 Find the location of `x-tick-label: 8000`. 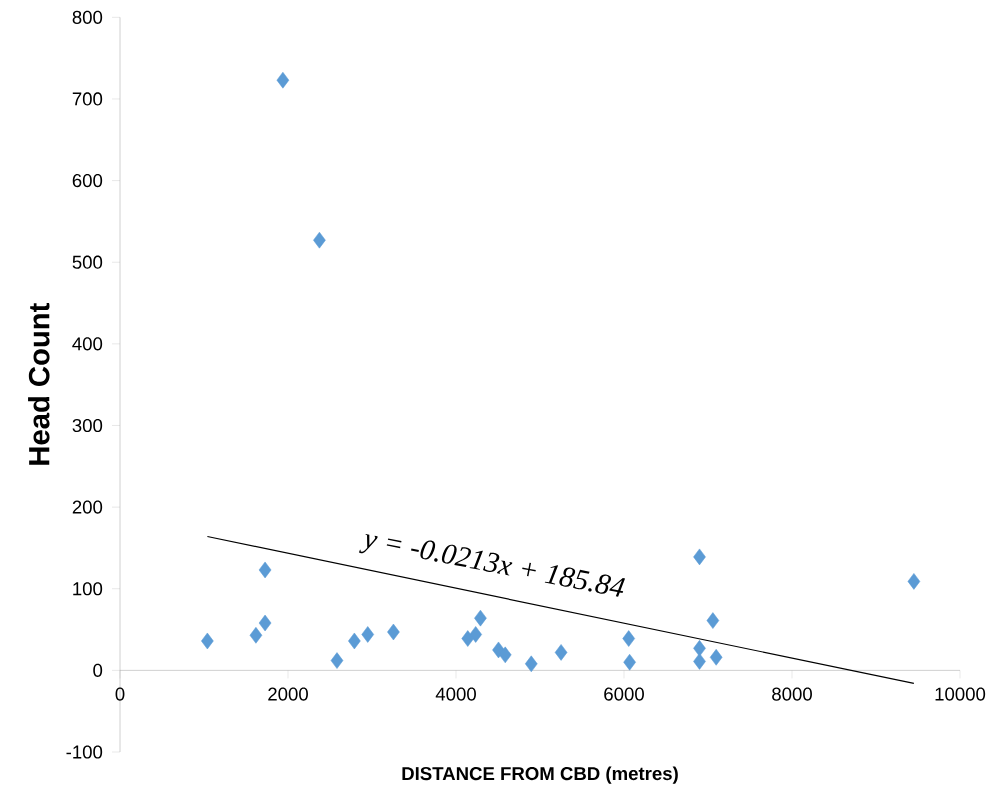

x-tick-label: 8000 is located at coordinates (792, 694).